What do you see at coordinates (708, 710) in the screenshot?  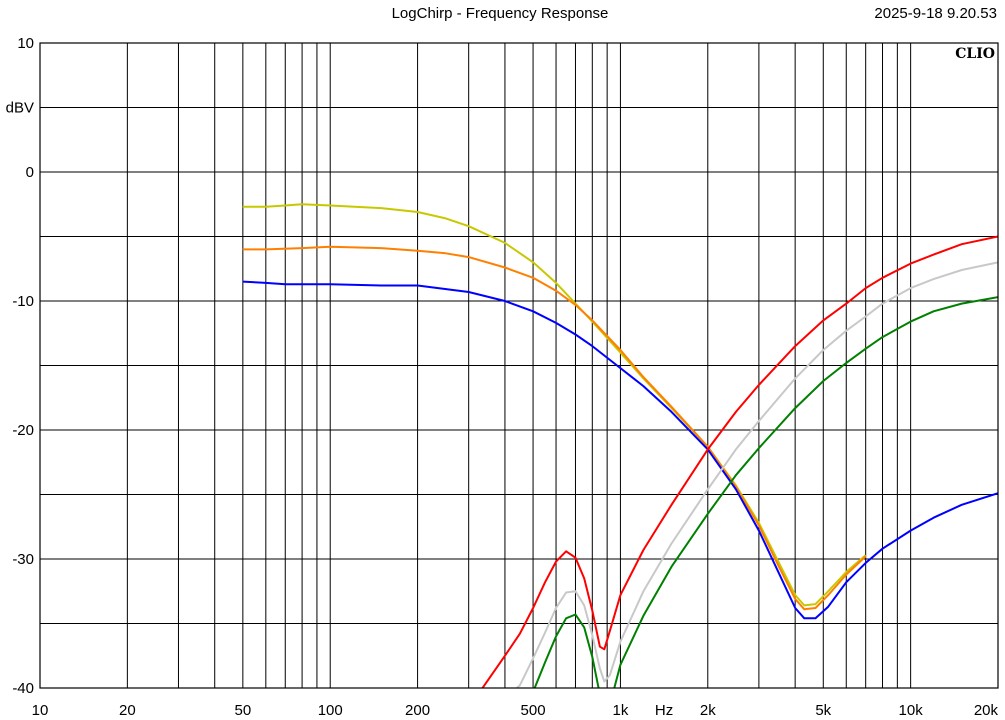 I see `x-tick-label: 2k` at bounding box center [708, 710].